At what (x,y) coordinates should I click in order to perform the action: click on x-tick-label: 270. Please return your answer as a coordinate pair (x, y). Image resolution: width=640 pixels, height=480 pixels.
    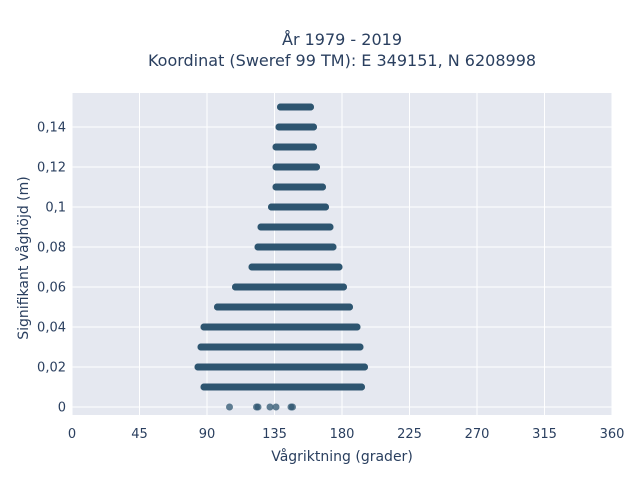
    Looking at the image, I should click on (477, 434).